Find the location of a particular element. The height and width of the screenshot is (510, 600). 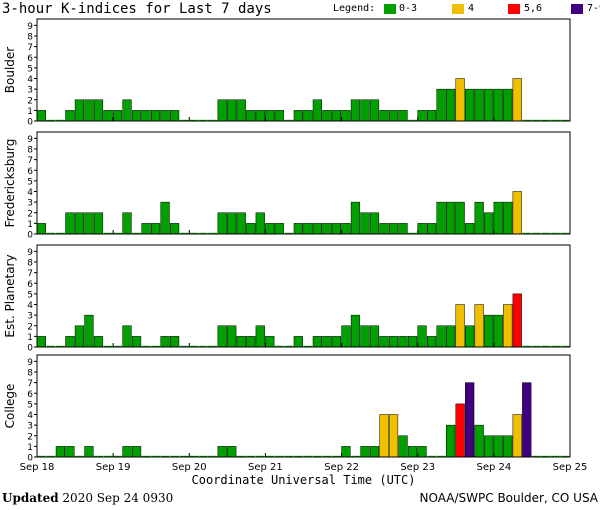

legend-entry-0-3: 0-3 is located at coordinates (408, 8).